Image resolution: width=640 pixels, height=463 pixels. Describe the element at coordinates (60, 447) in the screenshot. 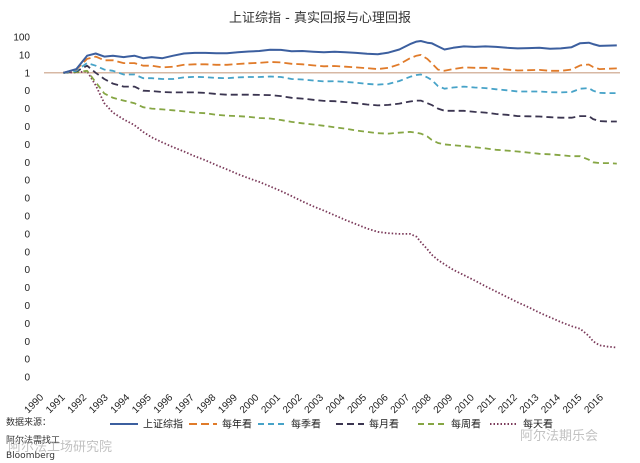

I see `watermark-left: 阿尔法工场研究院` at that location.